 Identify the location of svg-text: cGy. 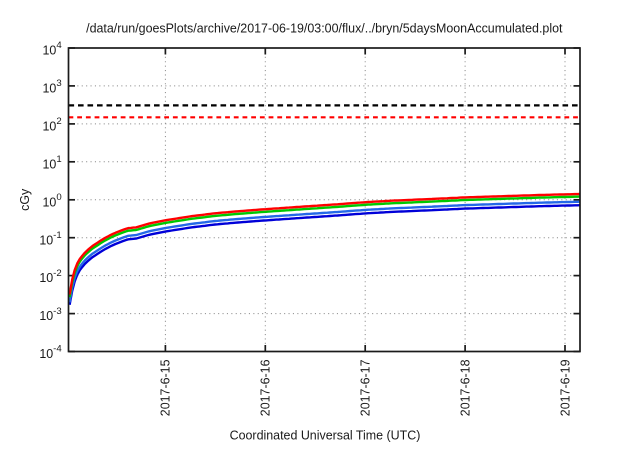
(25, 199).